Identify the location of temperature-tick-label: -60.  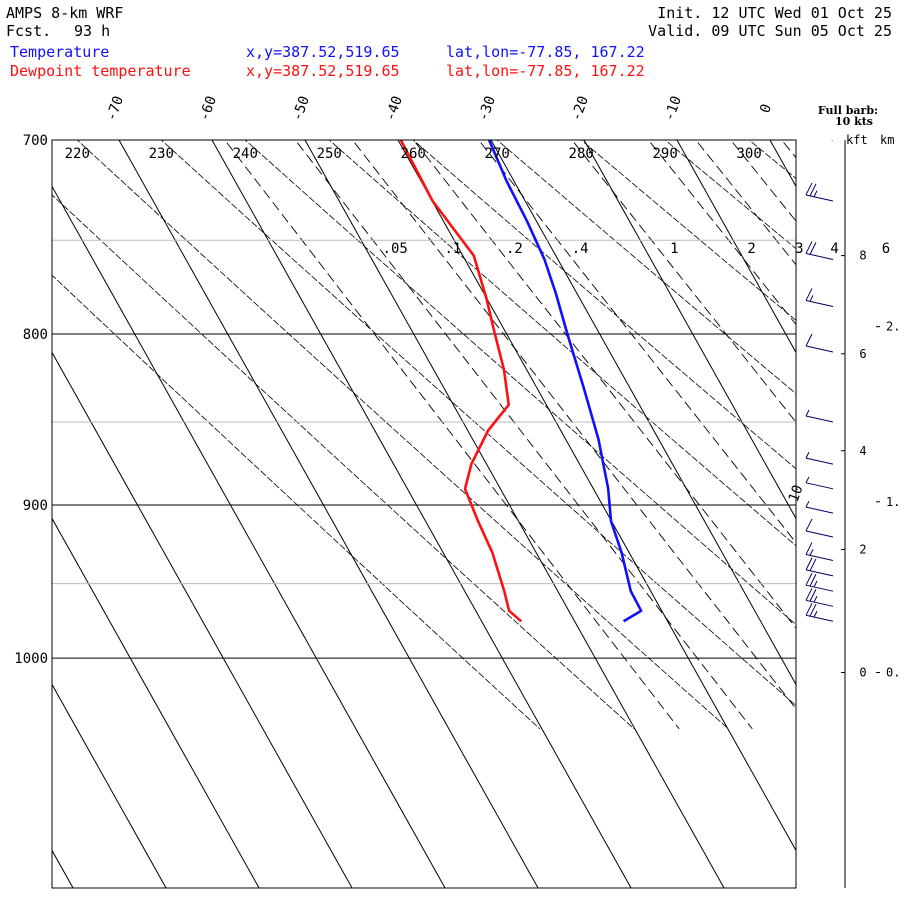
(208, 108).